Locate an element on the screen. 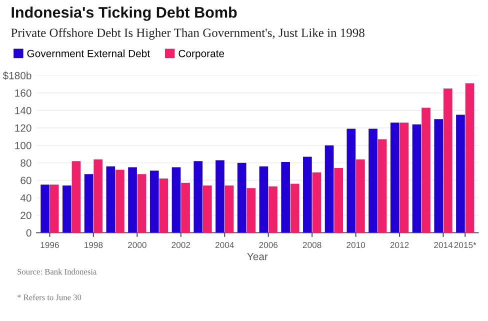  text: * Refers to June 30 is located at coordinates (49, 297).